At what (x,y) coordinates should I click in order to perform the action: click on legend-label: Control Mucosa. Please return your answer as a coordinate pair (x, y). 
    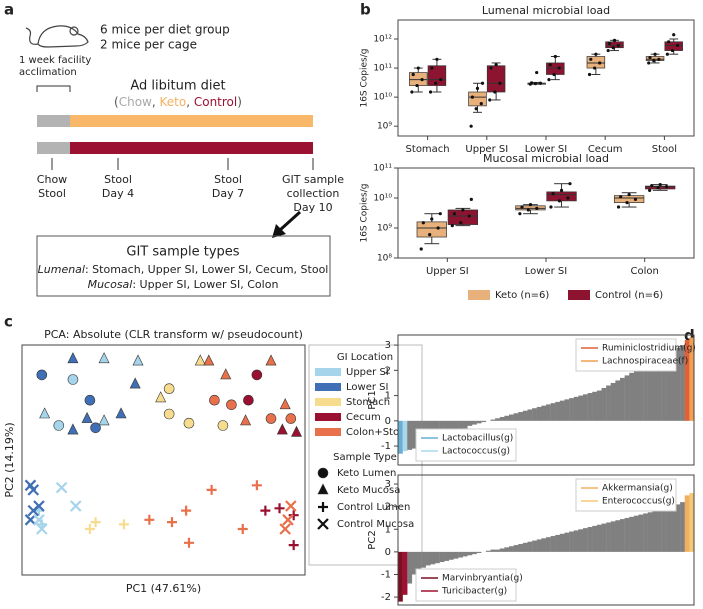
    Looking at the image, I should click on (375, 524).